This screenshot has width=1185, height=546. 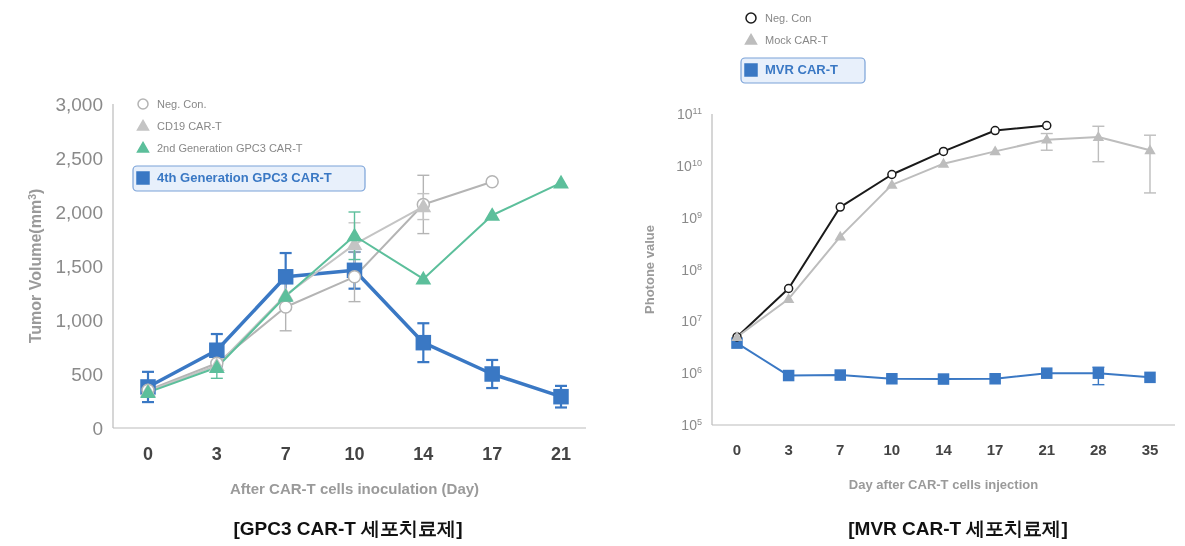 What do you see at coordinates (689, 165) in the screenshot?
I see `y-tick-label: 10$^{10}$` at bounding box center [689, 165].